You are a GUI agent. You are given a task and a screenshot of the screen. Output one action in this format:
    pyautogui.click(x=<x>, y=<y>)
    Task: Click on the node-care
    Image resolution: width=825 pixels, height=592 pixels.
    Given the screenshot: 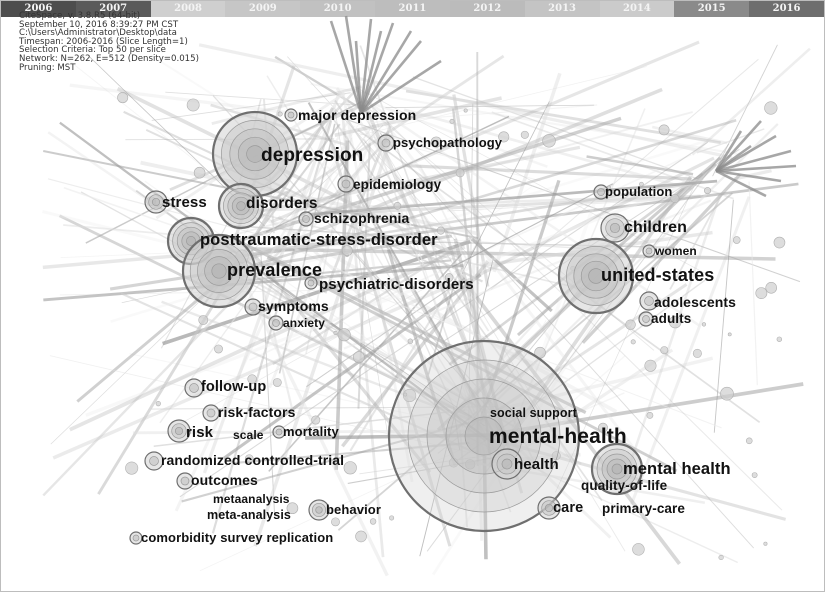 What is the action you would take?
    pyautogui.click(x=549, y=508)
    